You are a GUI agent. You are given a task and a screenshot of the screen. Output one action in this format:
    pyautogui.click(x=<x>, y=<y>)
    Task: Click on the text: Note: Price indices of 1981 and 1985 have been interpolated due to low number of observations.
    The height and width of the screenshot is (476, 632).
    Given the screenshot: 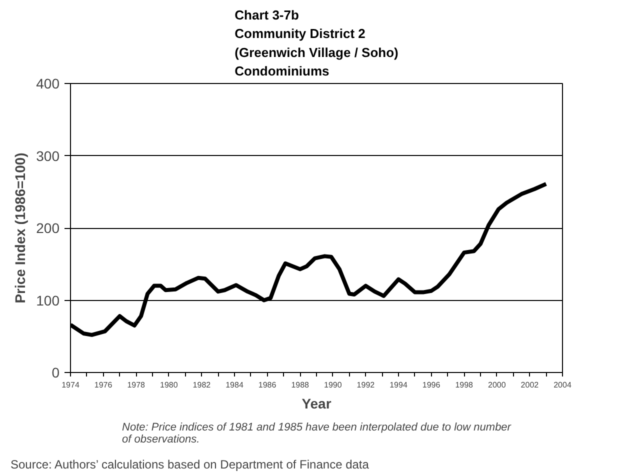 What is the action you would take?
    pyautogui.click(x=317, y=434)
    